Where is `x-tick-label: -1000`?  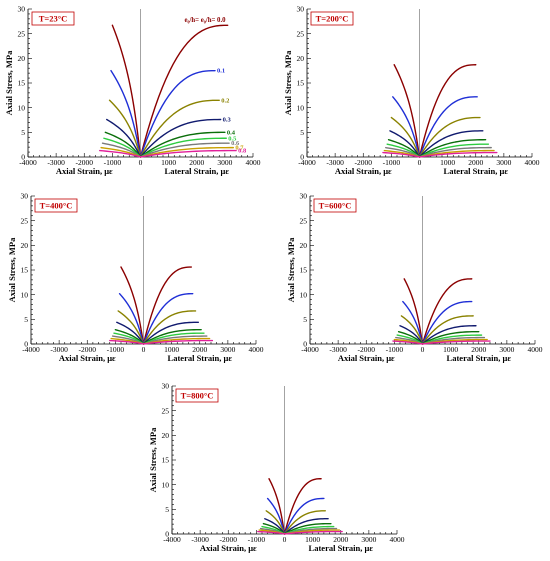
x-tick-label: -1000 is located at coordinates (116, 349).